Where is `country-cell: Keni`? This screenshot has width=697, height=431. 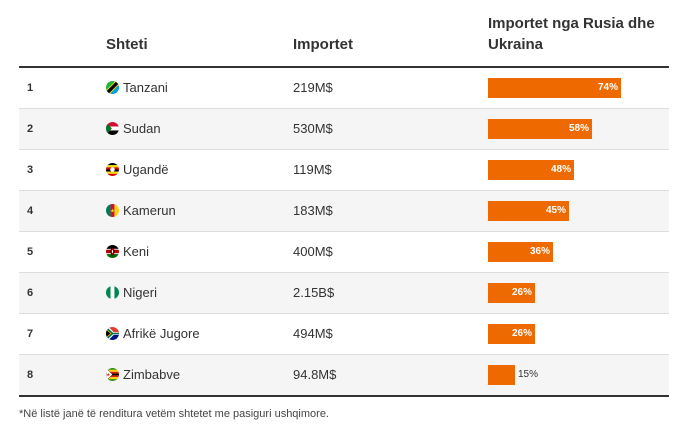 country-cell: Keni is located at coordinates (136, 251).